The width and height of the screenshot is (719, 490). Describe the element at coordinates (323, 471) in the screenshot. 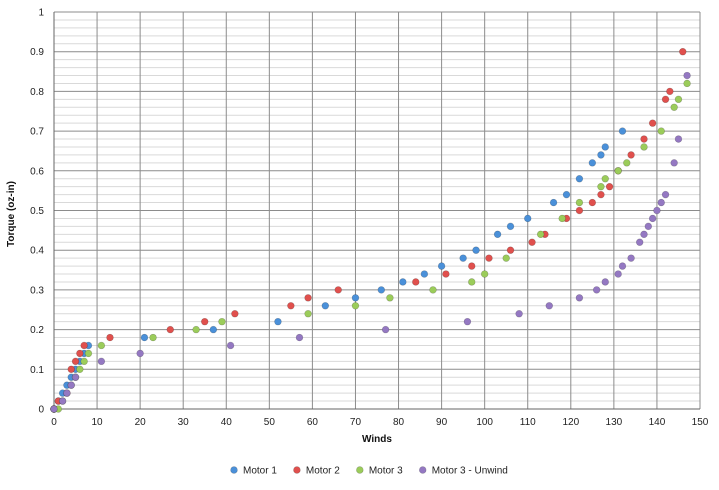

I see `legend-label: Motor 2` at that location.